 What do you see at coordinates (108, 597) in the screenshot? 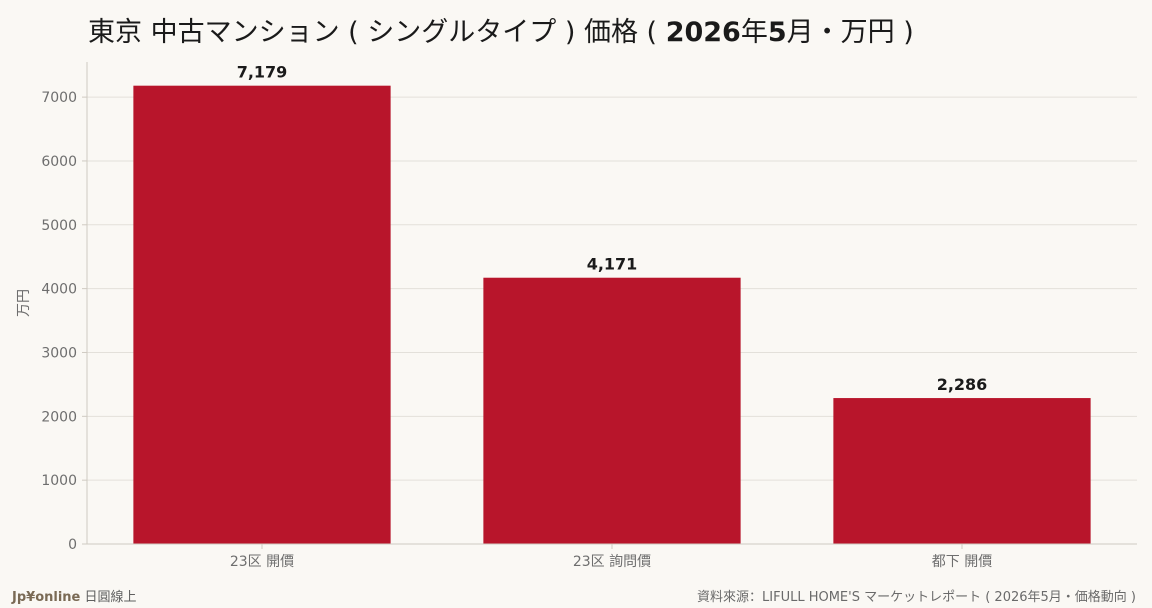
I see `brand-suffix: 日圓線上` at bounding box center [108, 597].